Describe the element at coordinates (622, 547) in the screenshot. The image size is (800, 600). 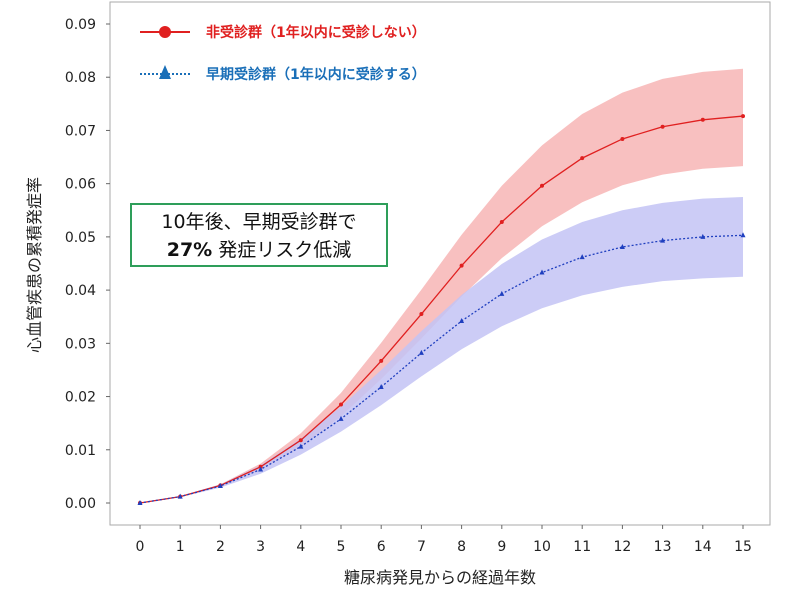
I see `x-tick-label: 12` at that location.